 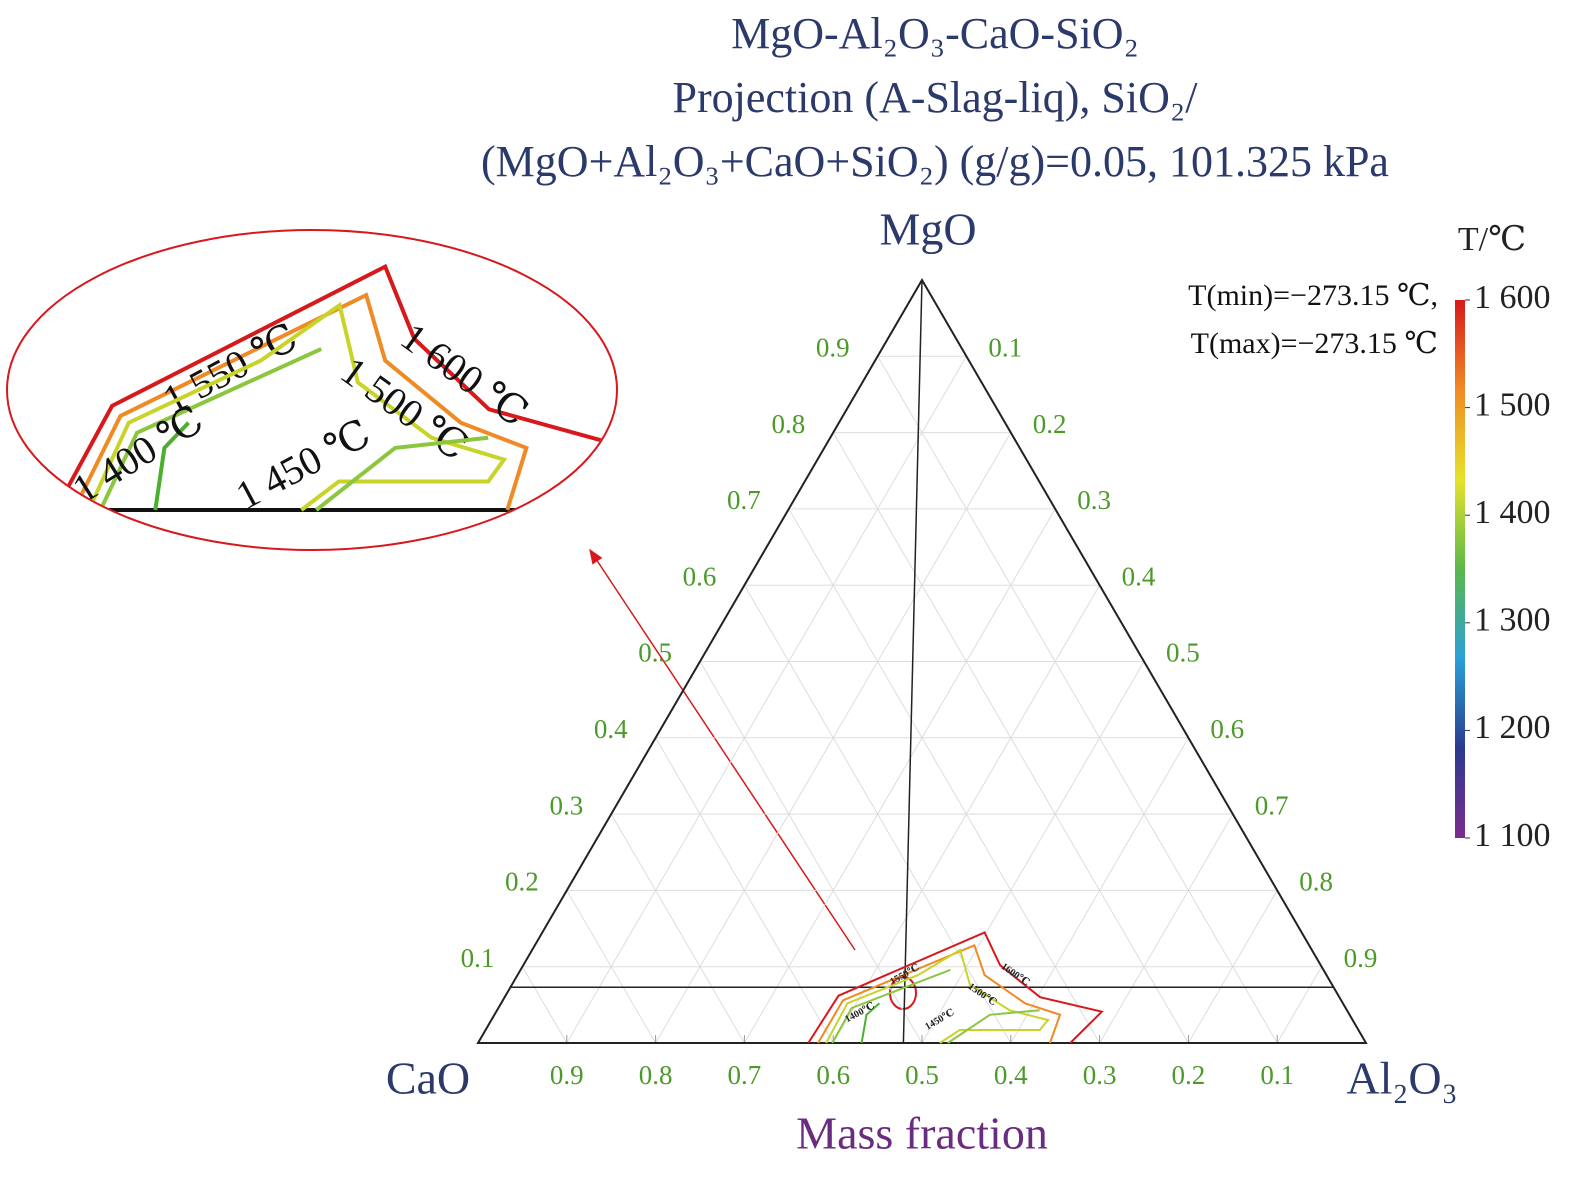 What do you see at coordinates (927, 229) in the screenshot?
I see `vertex-label: MgO` at bounding box center [927, 229].